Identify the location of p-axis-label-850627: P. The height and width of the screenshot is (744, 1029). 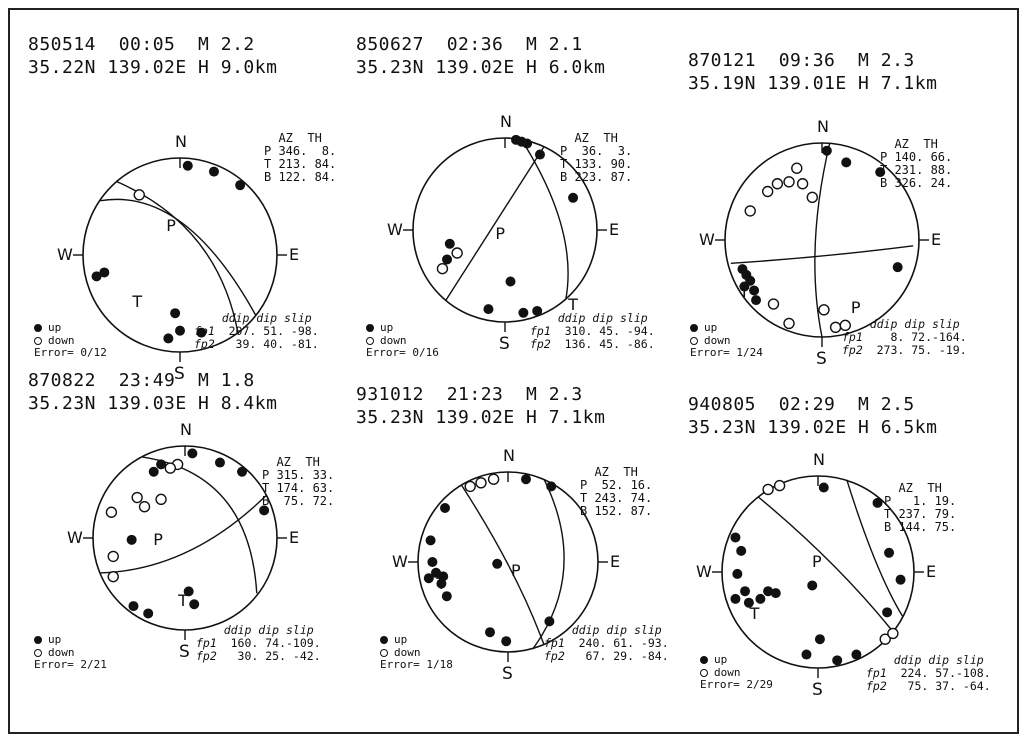
(500, 233).